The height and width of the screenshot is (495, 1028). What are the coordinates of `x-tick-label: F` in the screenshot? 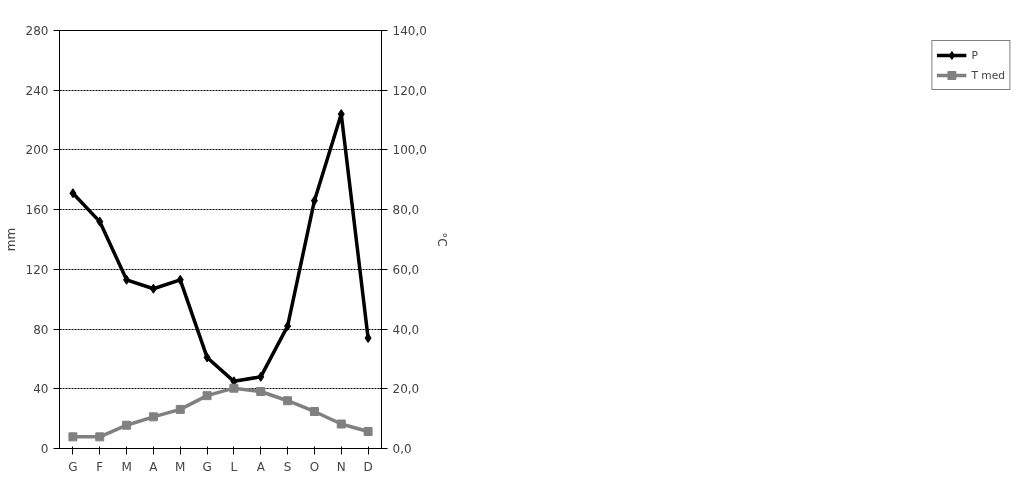 It's located at (100, 466).